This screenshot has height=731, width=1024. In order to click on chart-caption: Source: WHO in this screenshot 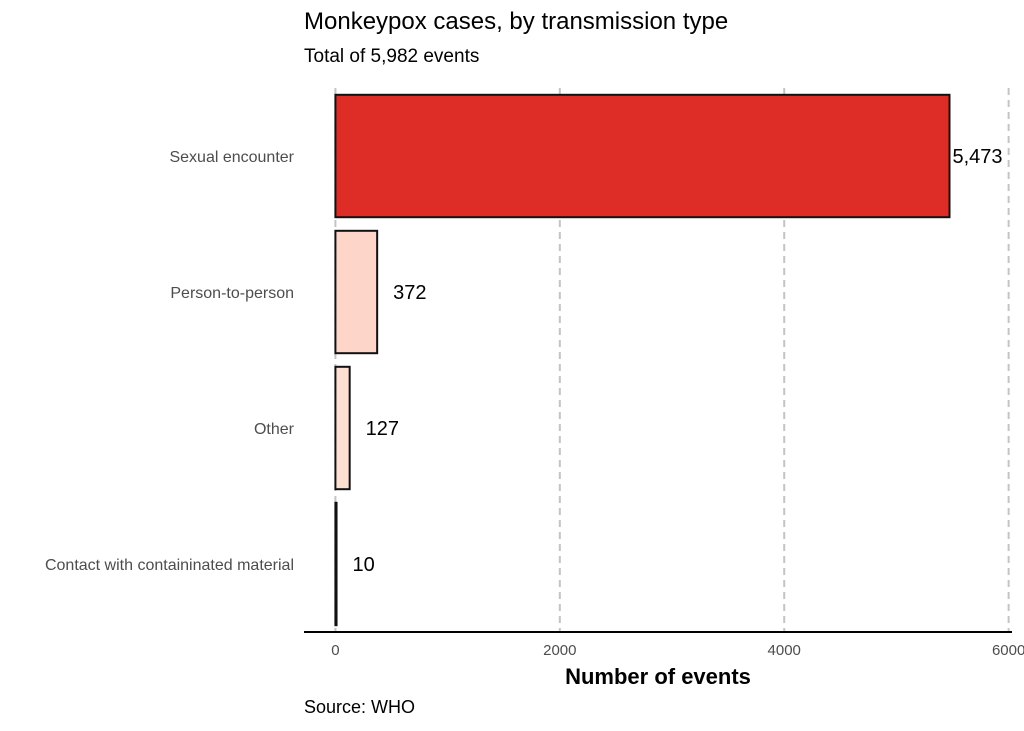, I will do `click(360, 707)`.